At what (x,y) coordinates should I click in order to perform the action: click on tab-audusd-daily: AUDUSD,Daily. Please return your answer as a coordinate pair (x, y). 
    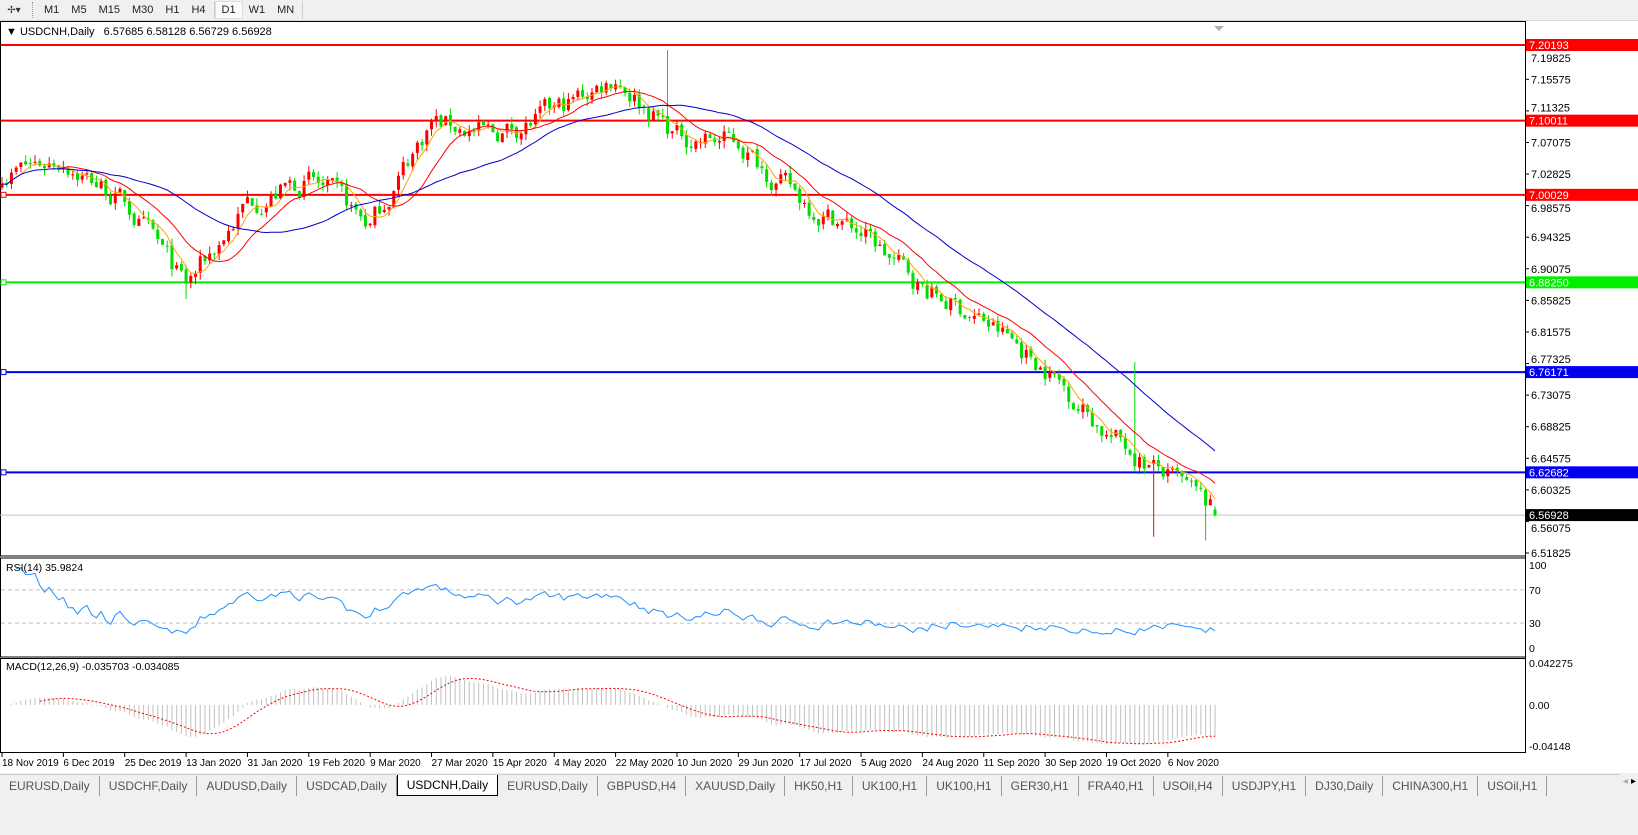
    Looking at the image, I should click on (247, 786).